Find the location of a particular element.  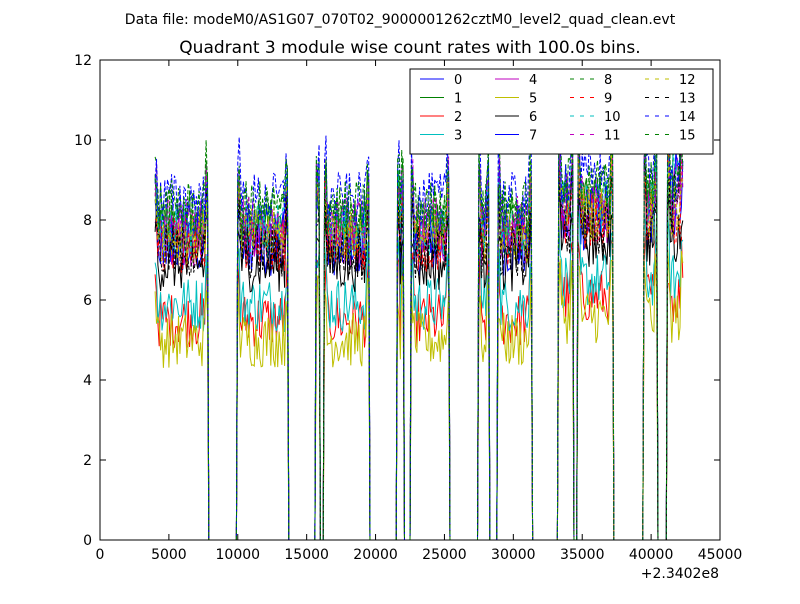

y-tick-label: 6 is located at coordinates (87, 301).